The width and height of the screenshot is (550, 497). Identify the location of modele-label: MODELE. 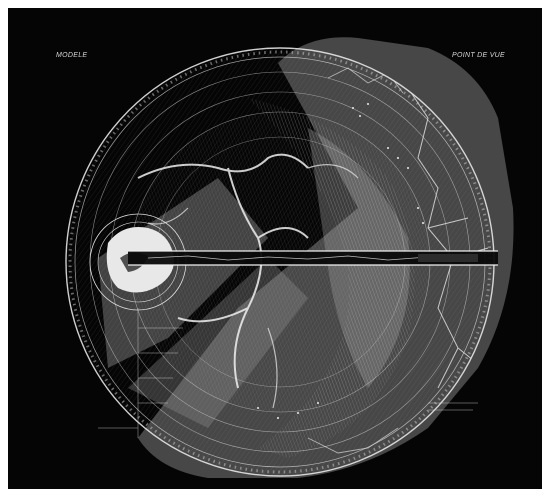
(72, 55).